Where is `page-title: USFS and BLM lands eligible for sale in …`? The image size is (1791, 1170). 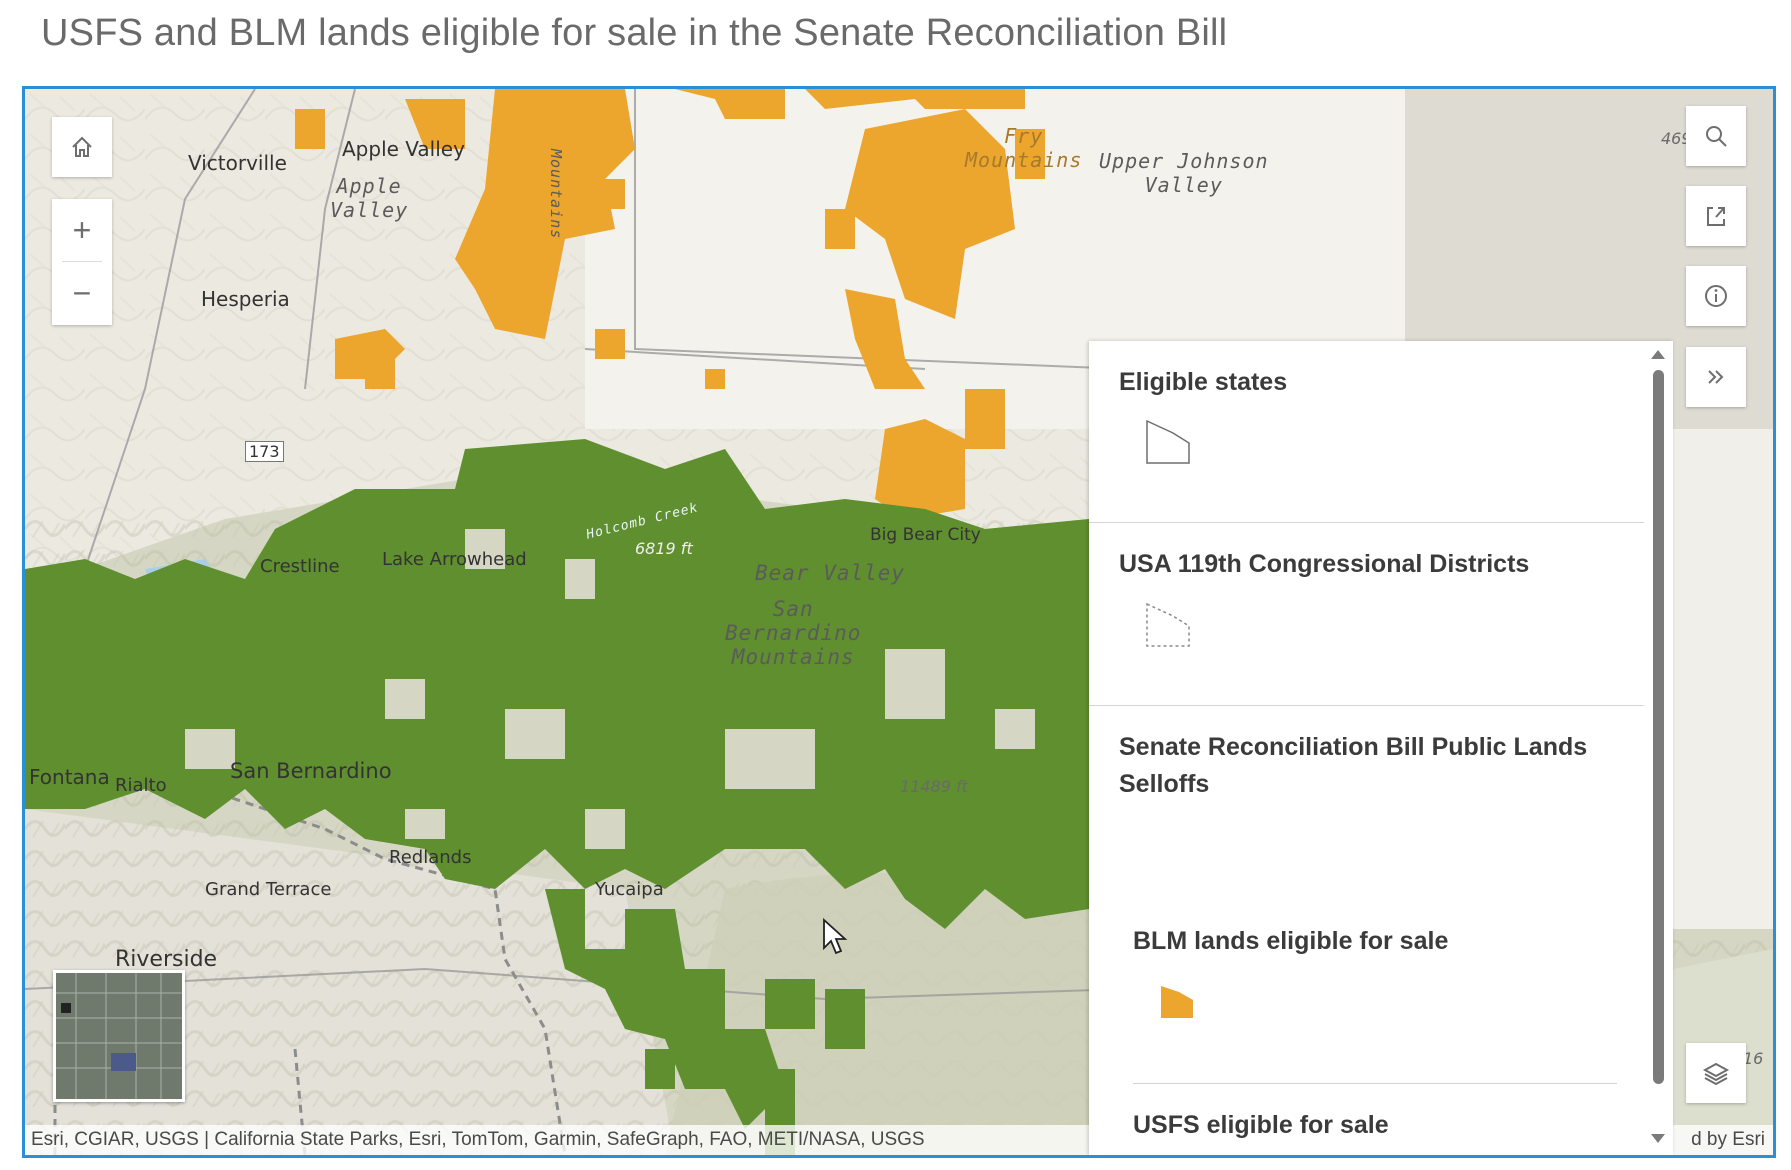
page-title: USFS and BLM lands eligible for sale in … is located at coordinates (634, 33).